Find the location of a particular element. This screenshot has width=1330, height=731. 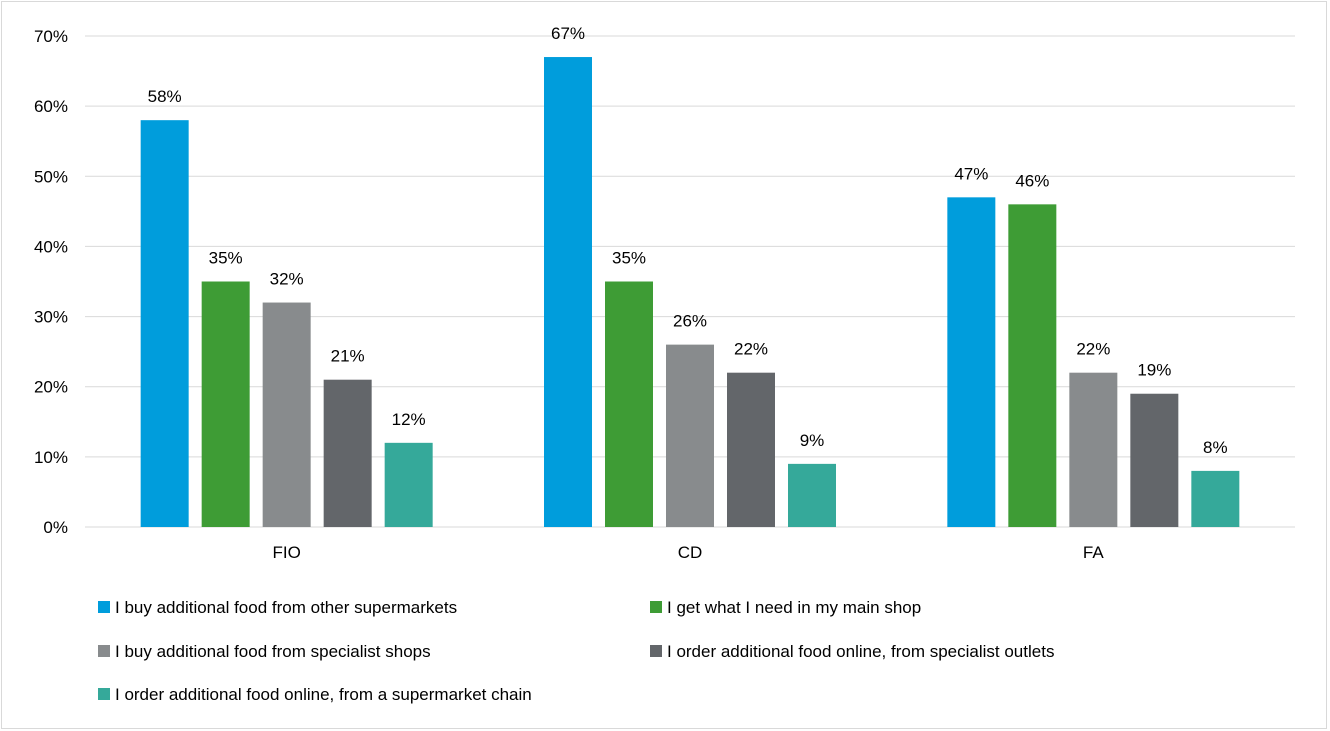

y-tick-label: 20% is located at coordinates (51, 387).